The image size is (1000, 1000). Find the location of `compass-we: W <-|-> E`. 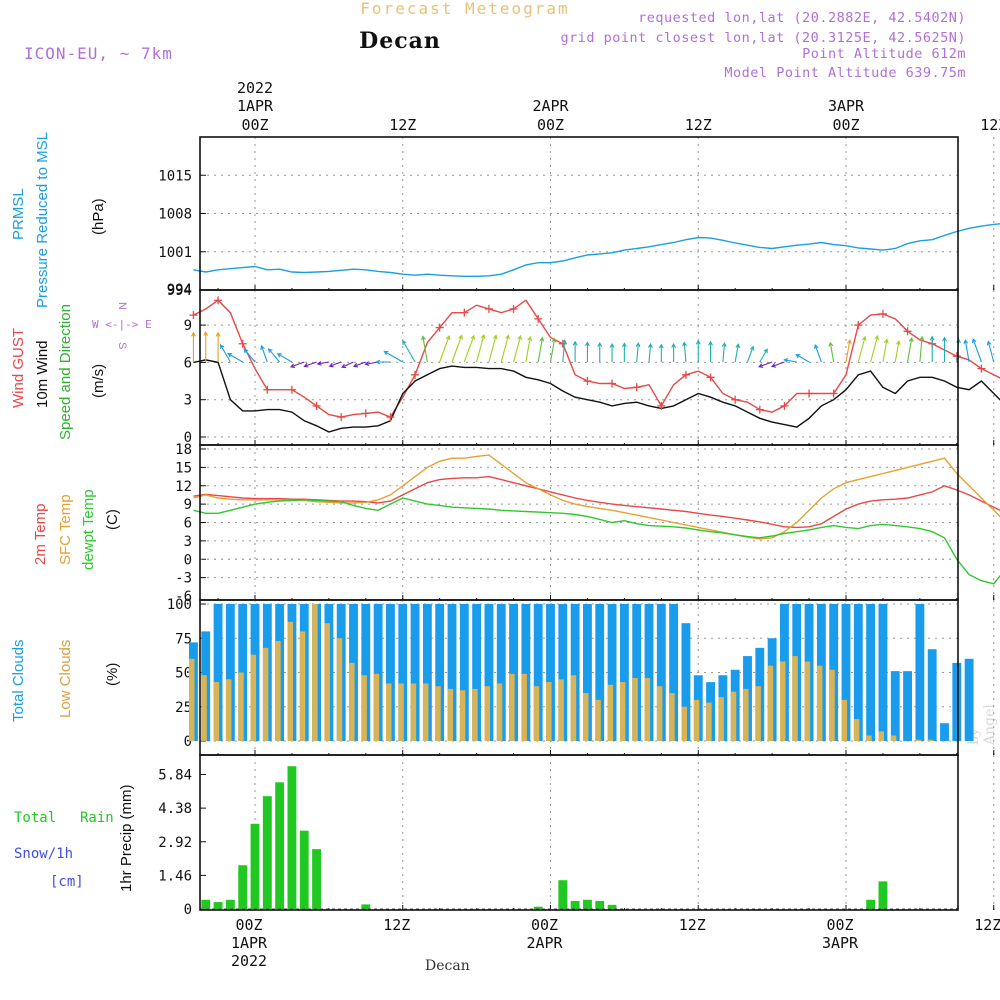

compass-we: W <-|-> E is located at coordinates (122, 324).